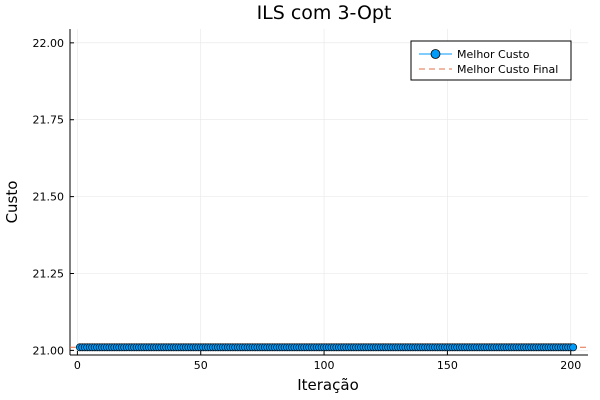 The image size is (600, 400). What do you see at coordinates (12, 202) in the screenshot?
I see `y-axis-label: Custo` at bounding box center [12, 202].